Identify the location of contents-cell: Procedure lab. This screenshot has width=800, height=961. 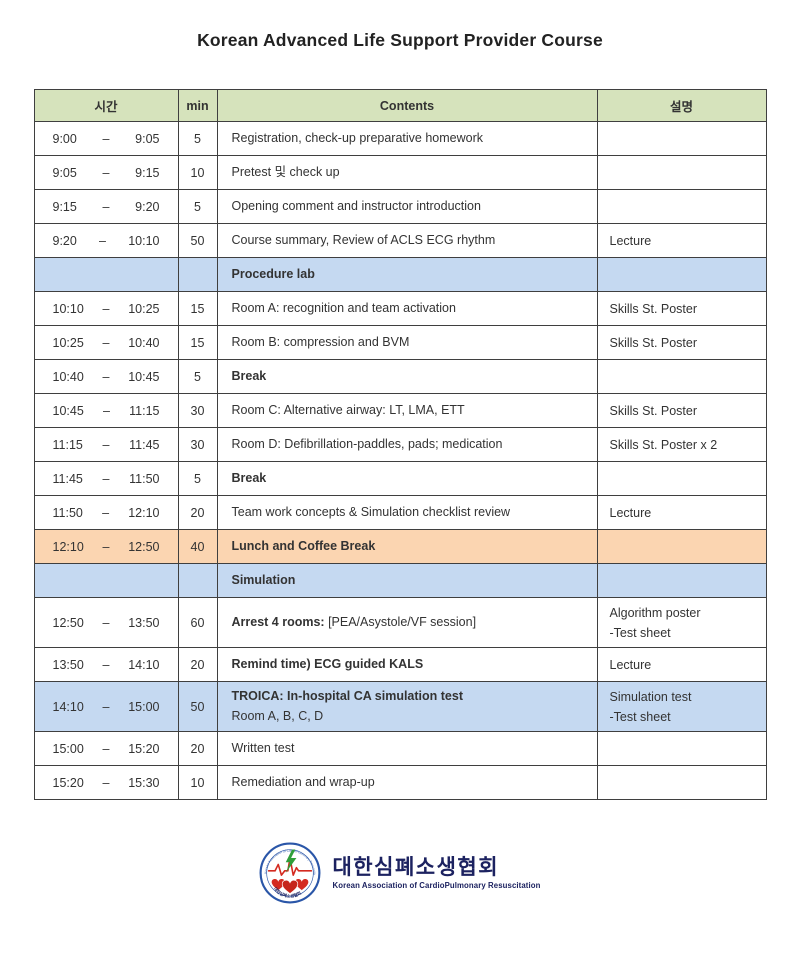
(407, 274).